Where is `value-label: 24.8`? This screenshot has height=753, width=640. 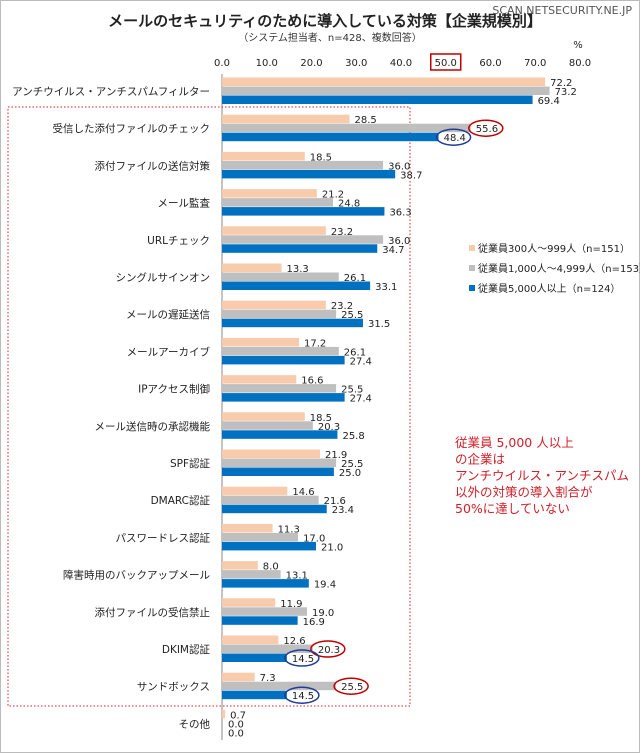
value-label: 24.8 is located at coordinates (349, 204).